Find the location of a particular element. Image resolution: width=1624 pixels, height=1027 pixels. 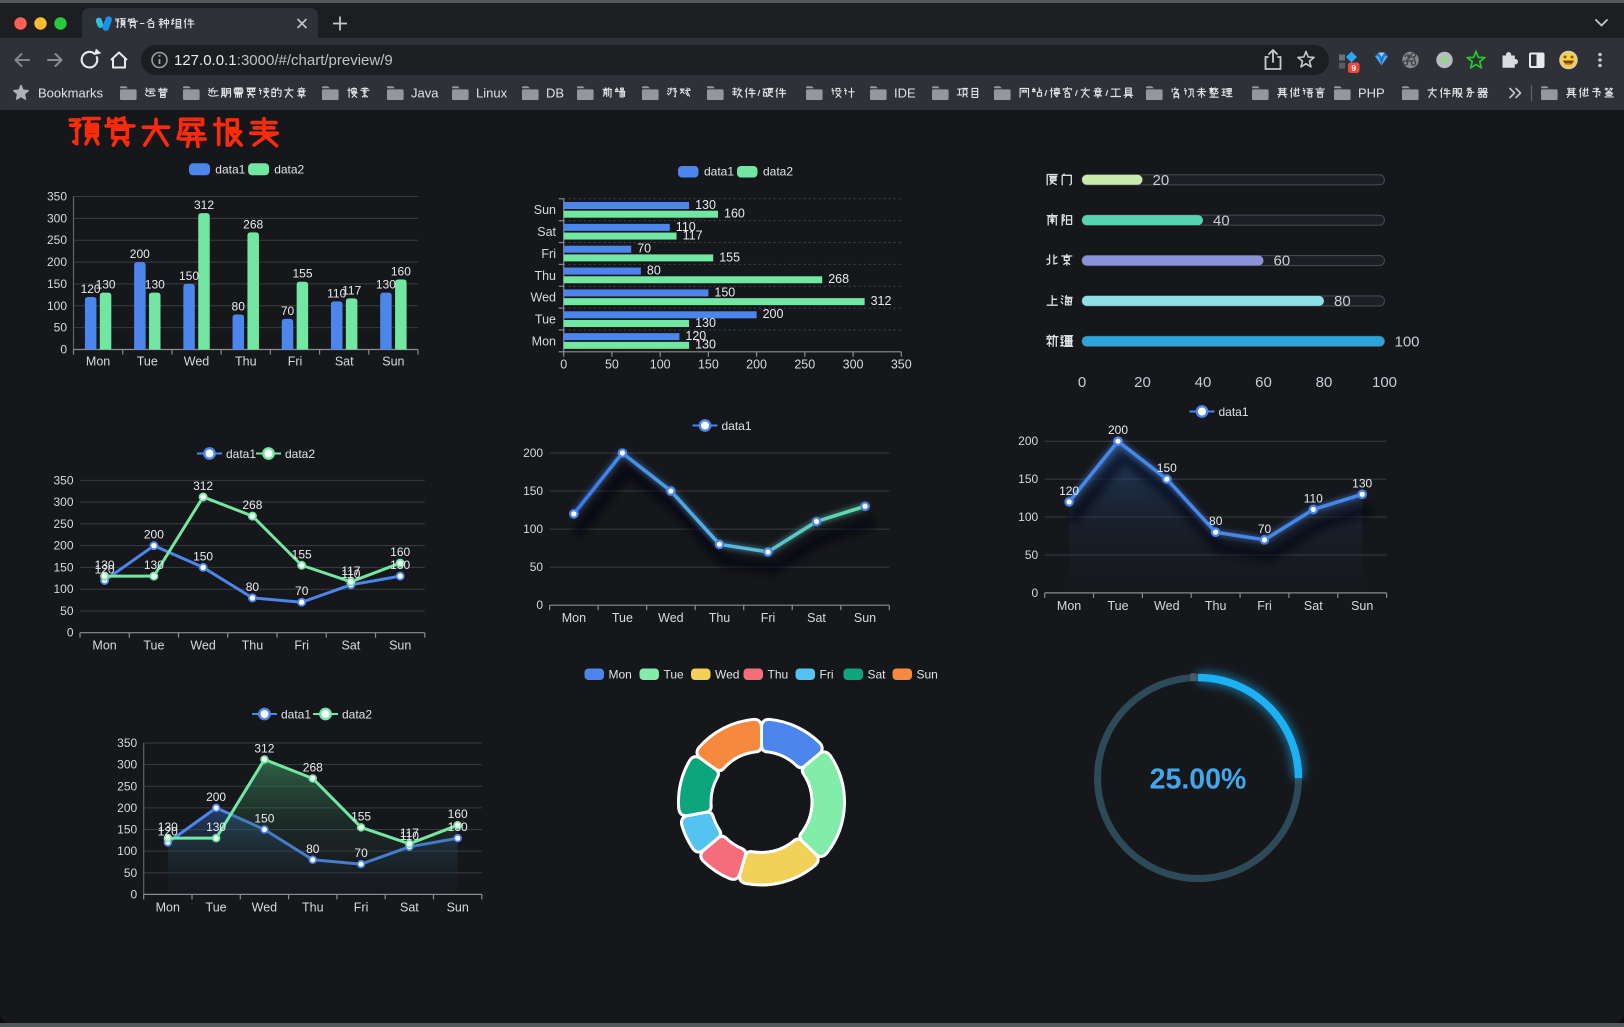

svg-text: :3000/#/chart/preview/9 is located at coordinates (315, 60).